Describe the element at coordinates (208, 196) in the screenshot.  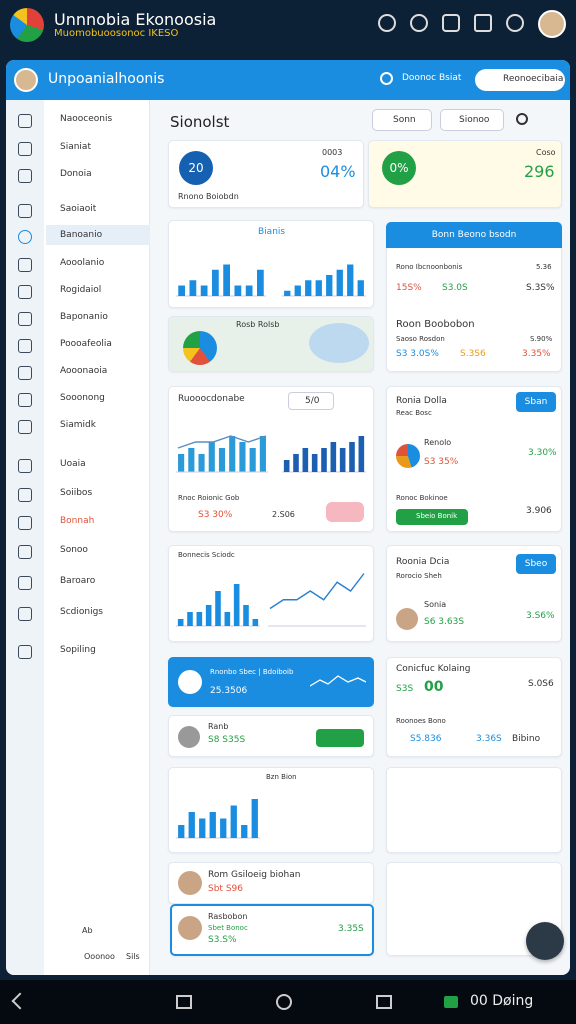
I see `kpi-caption: Rnono Boiobdn` at that location.